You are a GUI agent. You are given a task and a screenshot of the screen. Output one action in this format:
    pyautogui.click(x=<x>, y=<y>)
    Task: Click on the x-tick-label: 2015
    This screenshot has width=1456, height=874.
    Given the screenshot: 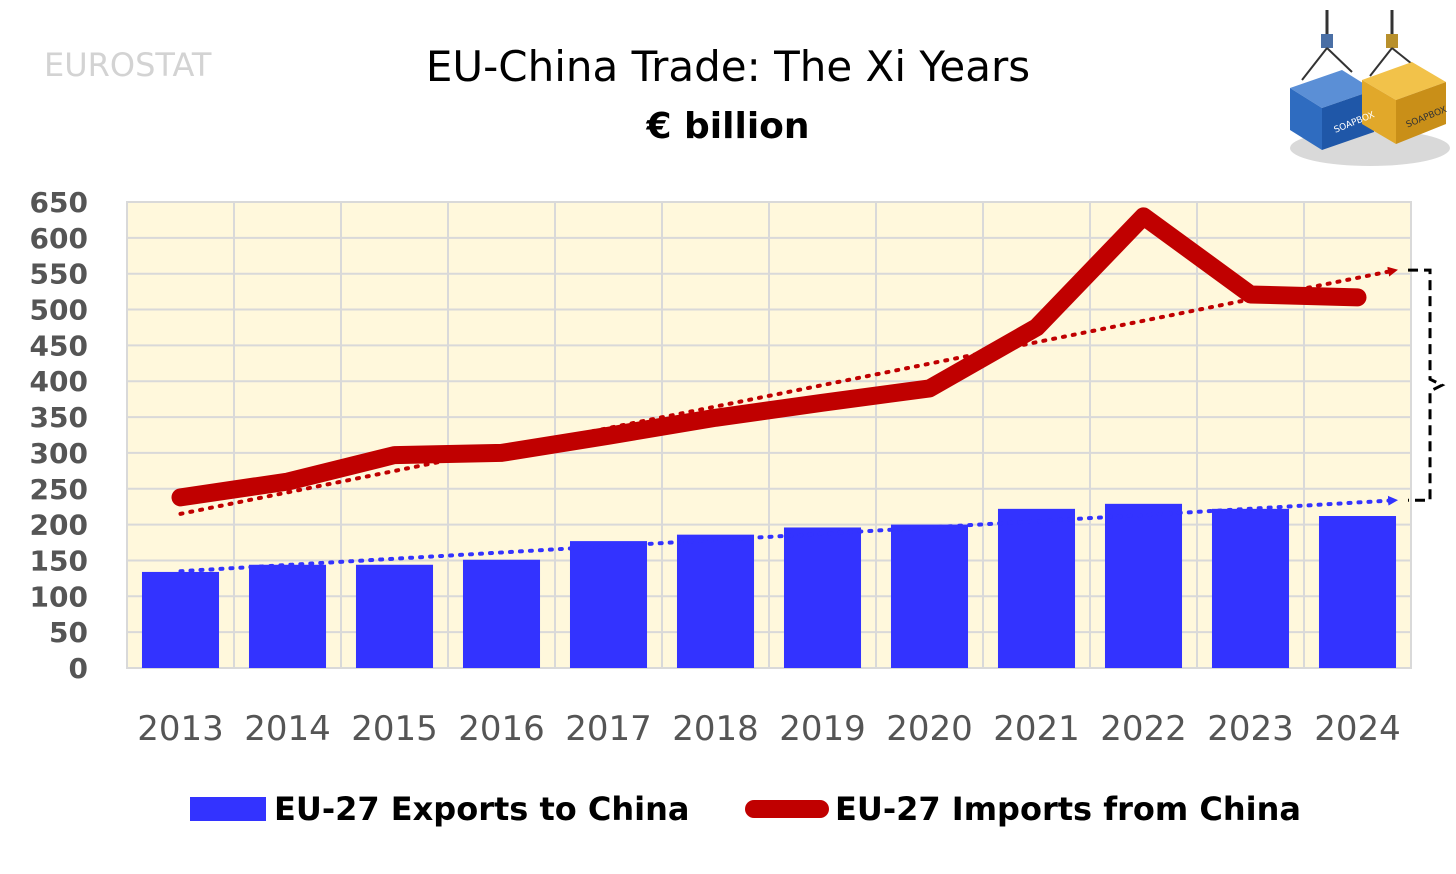 What is the action you would take?
    pyautogui.click(x=394, y=729)
    